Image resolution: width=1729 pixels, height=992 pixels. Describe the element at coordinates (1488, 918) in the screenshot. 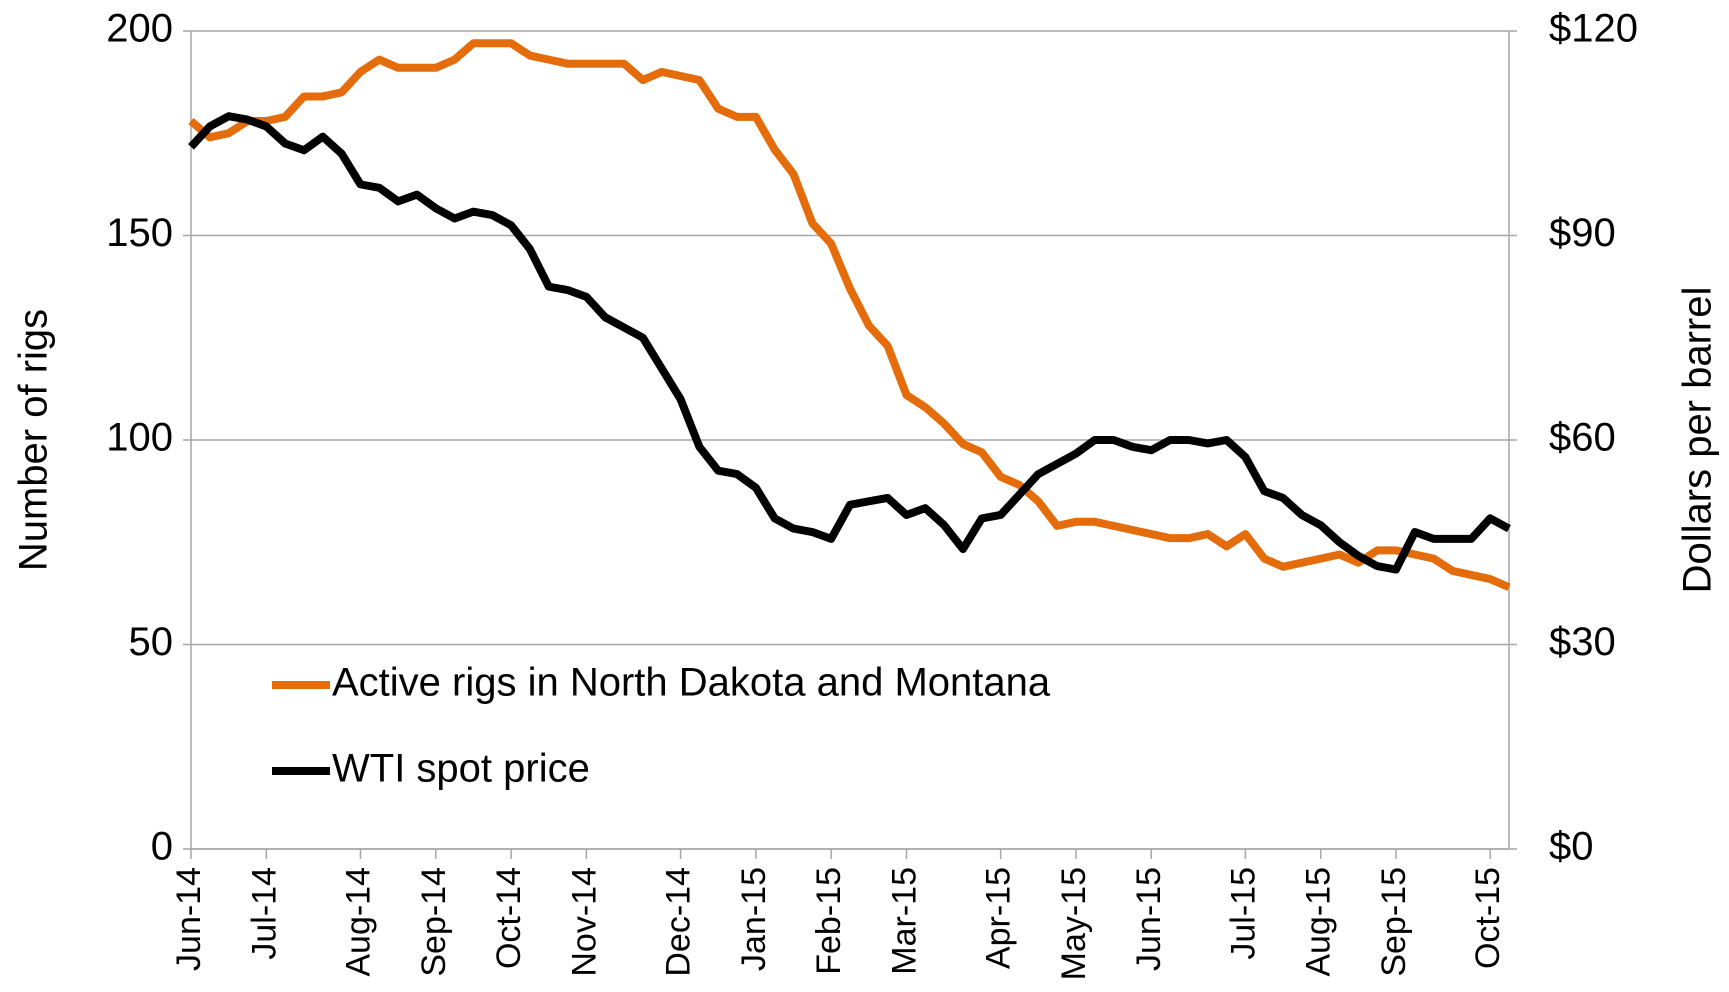

I see `x-tick-label: Oct-15` at that location.